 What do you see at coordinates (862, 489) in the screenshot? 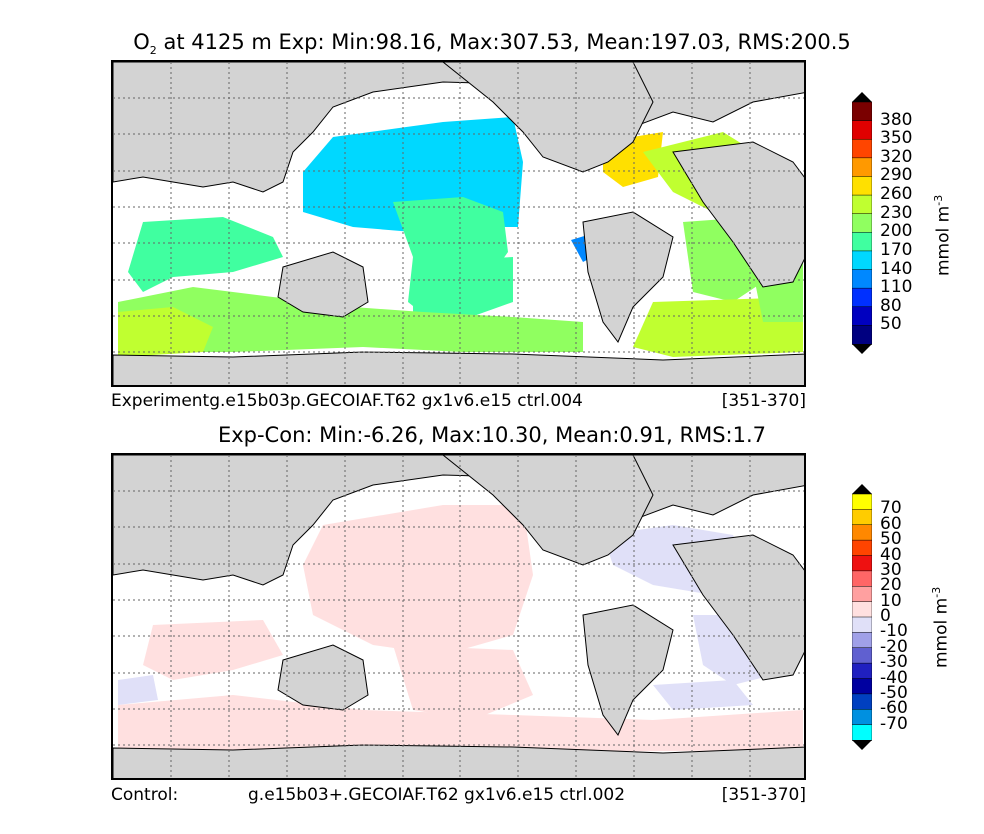
I see `bottom-colorbar-max-arrow` at bounding box center [862, 489].